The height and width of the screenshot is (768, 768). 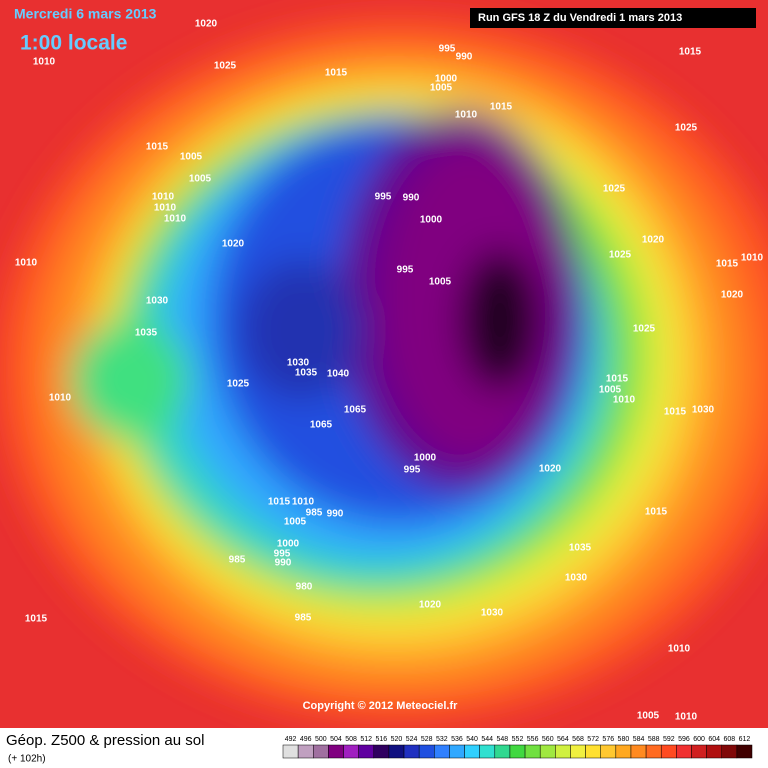 I want to click on colorbar-label: 512, so click(x=366, y=739).